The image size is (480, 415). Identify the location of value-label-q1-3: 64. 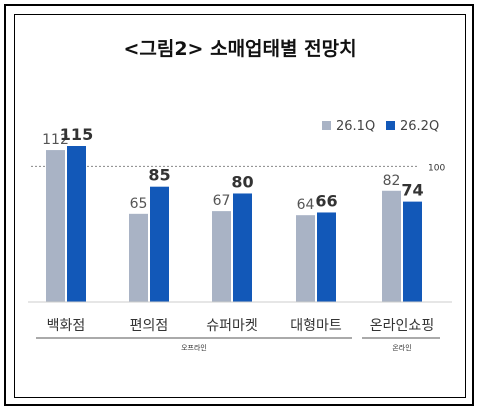
(306, 205).